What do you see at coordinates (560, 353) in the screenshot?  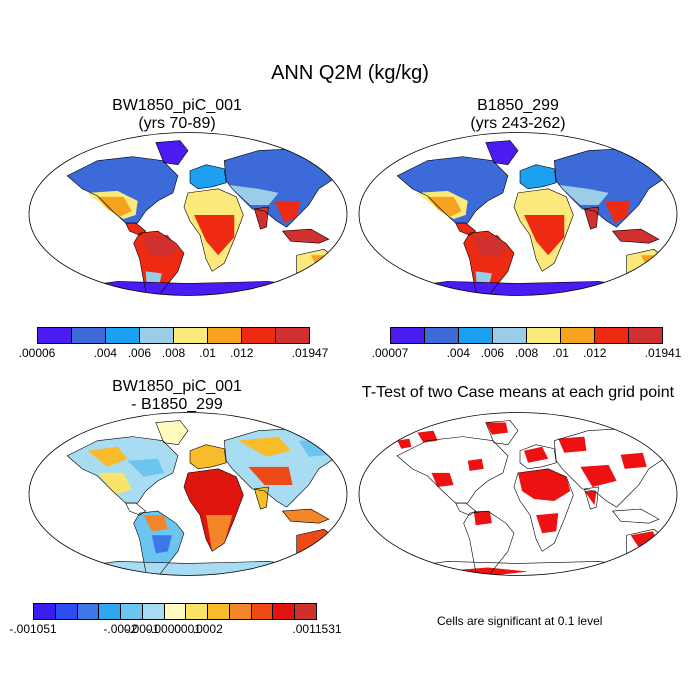 I see `cb2-tick-label: .01` at bounding box center [560, 353].